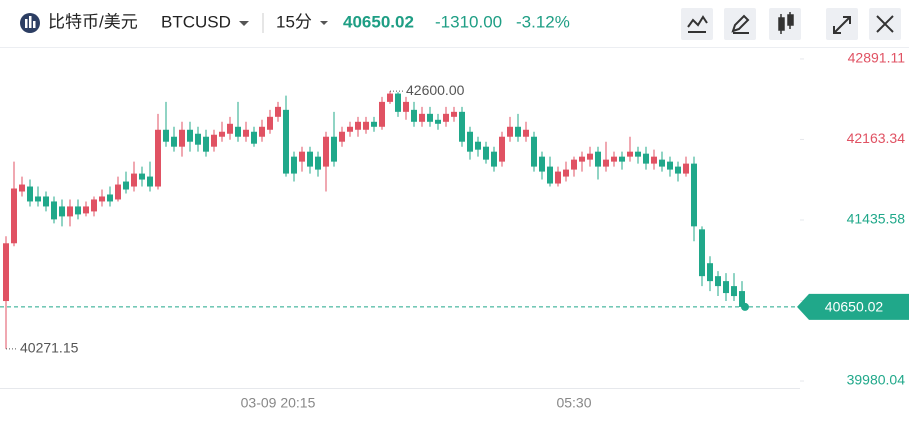 The image size is (909, 422). Describe the element at coordinates (468, 21) in the screenshot. I see `price-change: -1310.00` at that location.